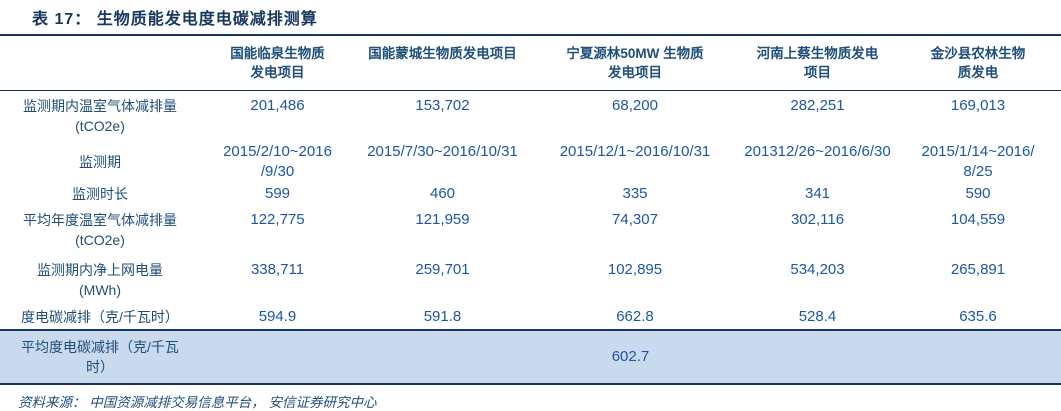  What do you see at coordinates (100, 280) in the screenshot?
I see `row-label: 监测期内净上网电量 (MWh)` at bounding box center [100, 280].